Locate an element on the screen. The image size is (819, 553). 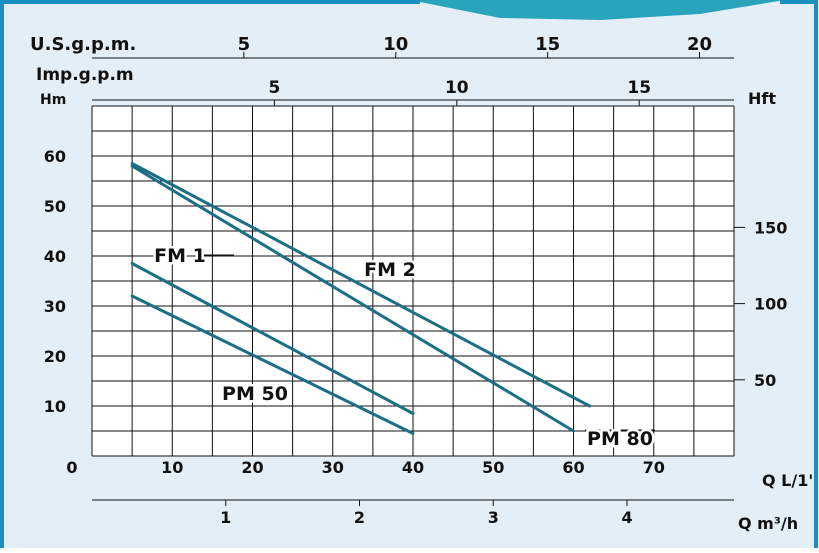
m3h-tick-label: 2 is located at coordinates (359, 517).